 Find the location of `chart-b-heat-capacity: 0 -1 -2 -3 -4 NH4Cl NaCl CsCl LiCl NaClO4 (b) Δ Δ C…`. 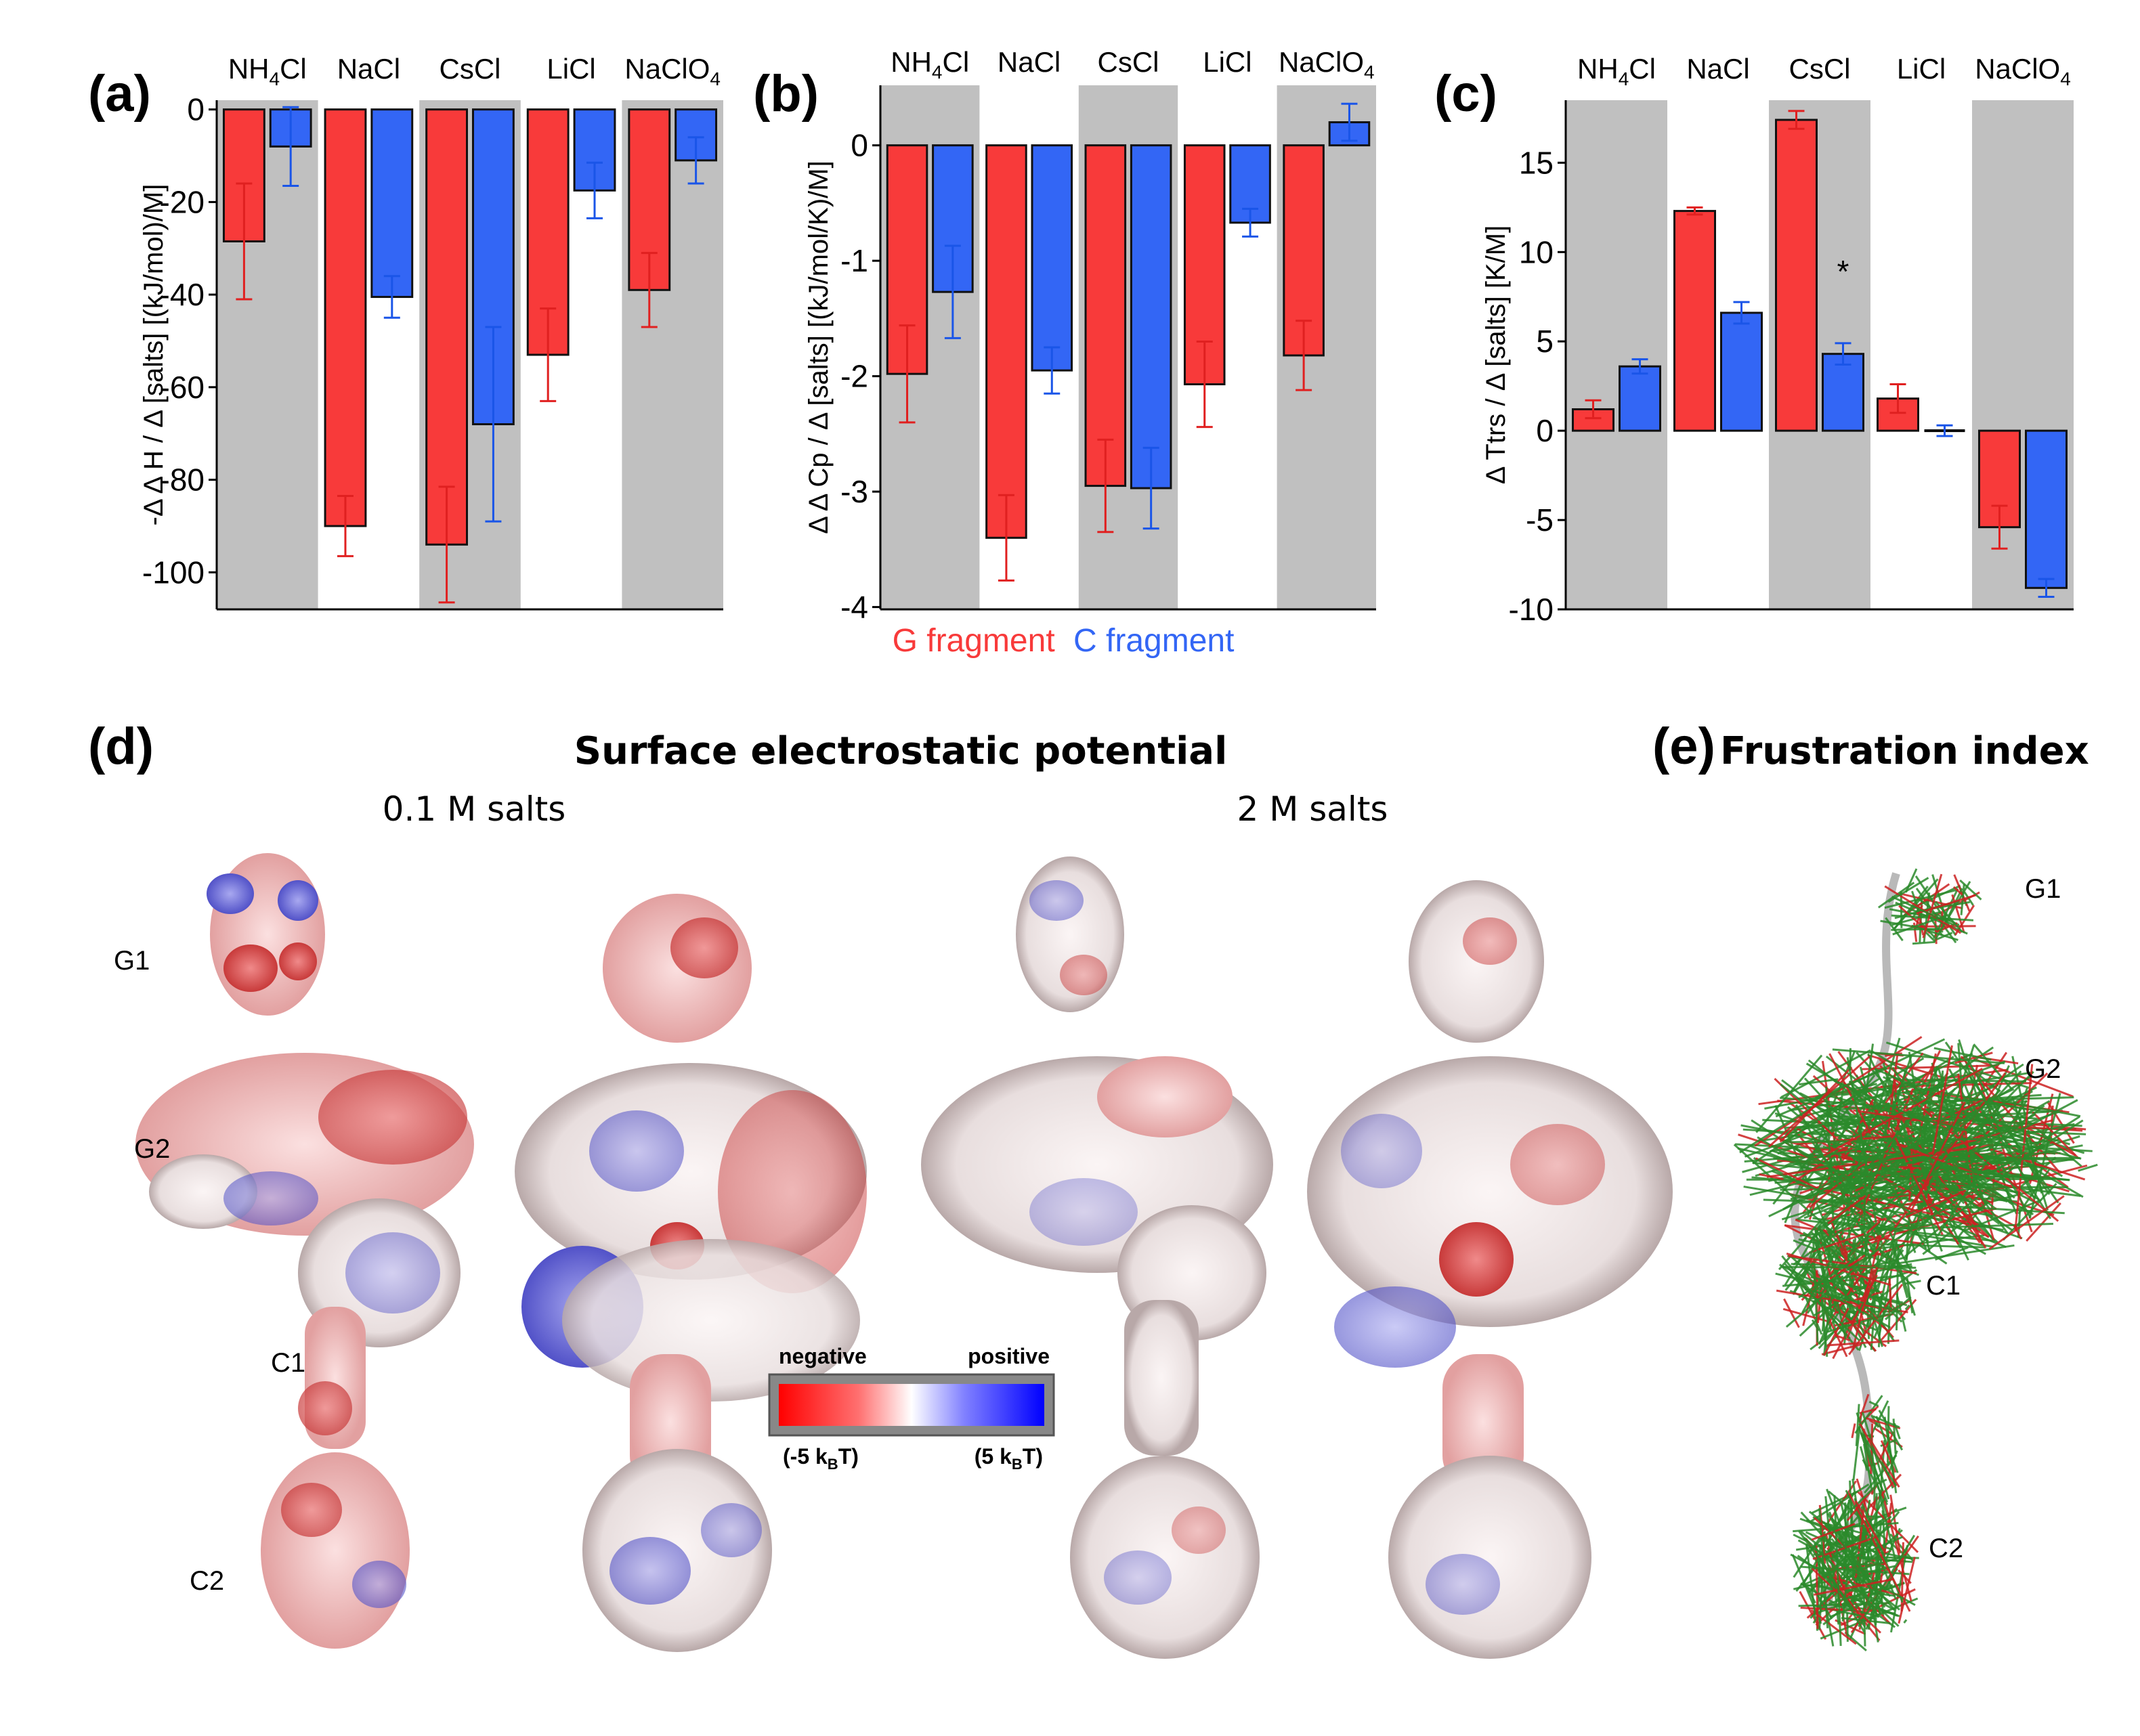

chart-b-heat-capacity: 0 -1 -2 -3 -4 NH4Cl NaCl CsCl LiCl NaClO4 (b) Δ Δ C… is located at coordinates (1064, 335).